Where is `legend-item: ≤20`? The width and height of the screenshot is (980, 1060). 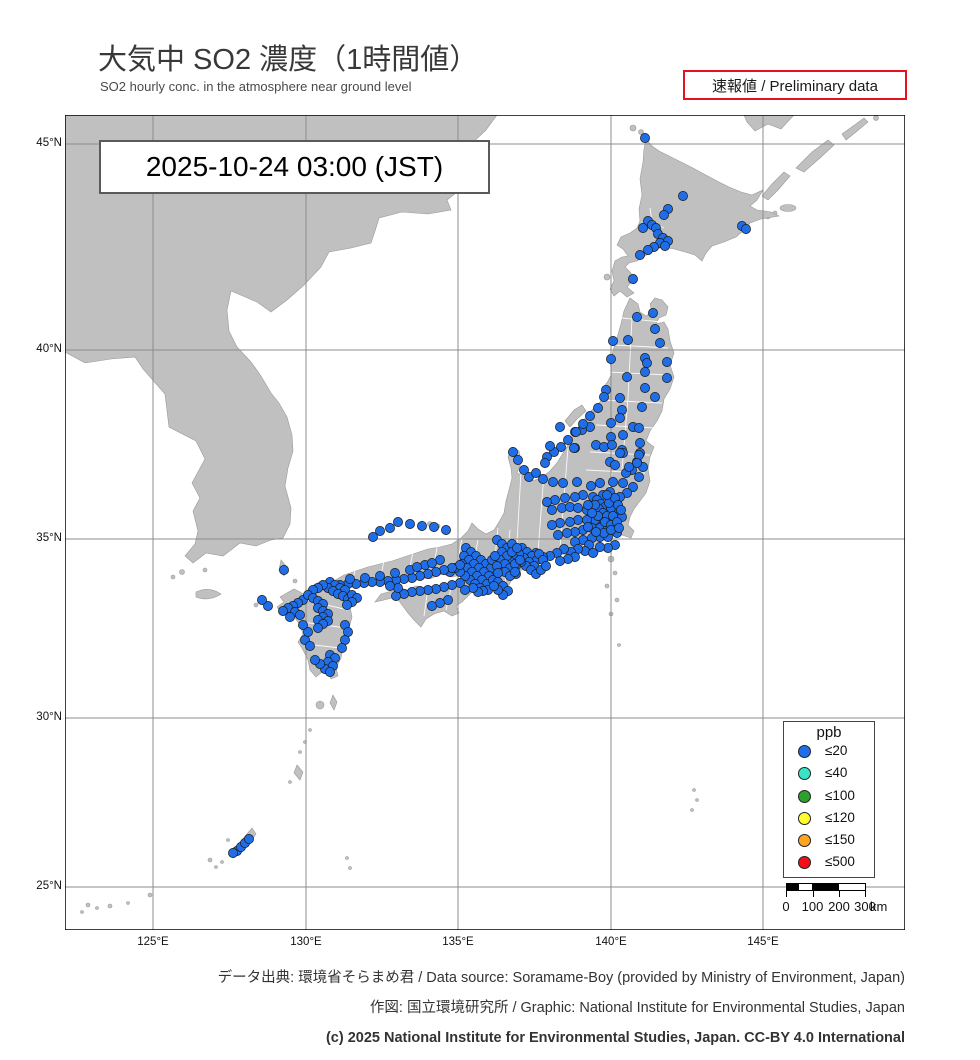
legend-item: ≤20 is located at coordinates (829, 752).